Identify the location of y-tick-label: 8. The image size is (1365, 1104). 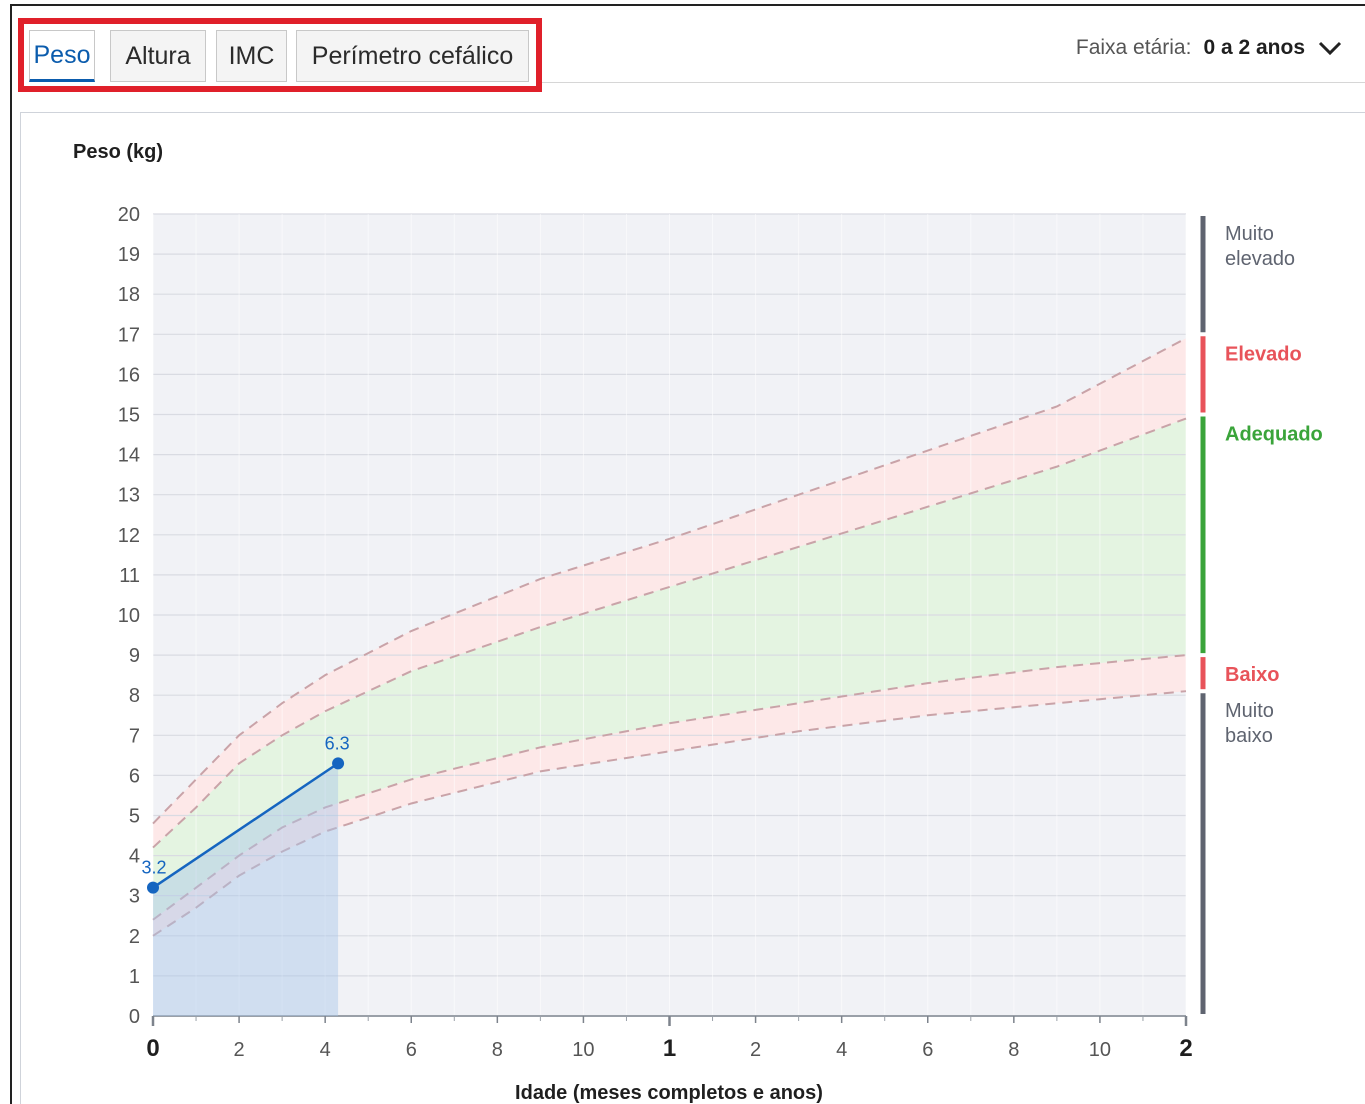
(134, 696).